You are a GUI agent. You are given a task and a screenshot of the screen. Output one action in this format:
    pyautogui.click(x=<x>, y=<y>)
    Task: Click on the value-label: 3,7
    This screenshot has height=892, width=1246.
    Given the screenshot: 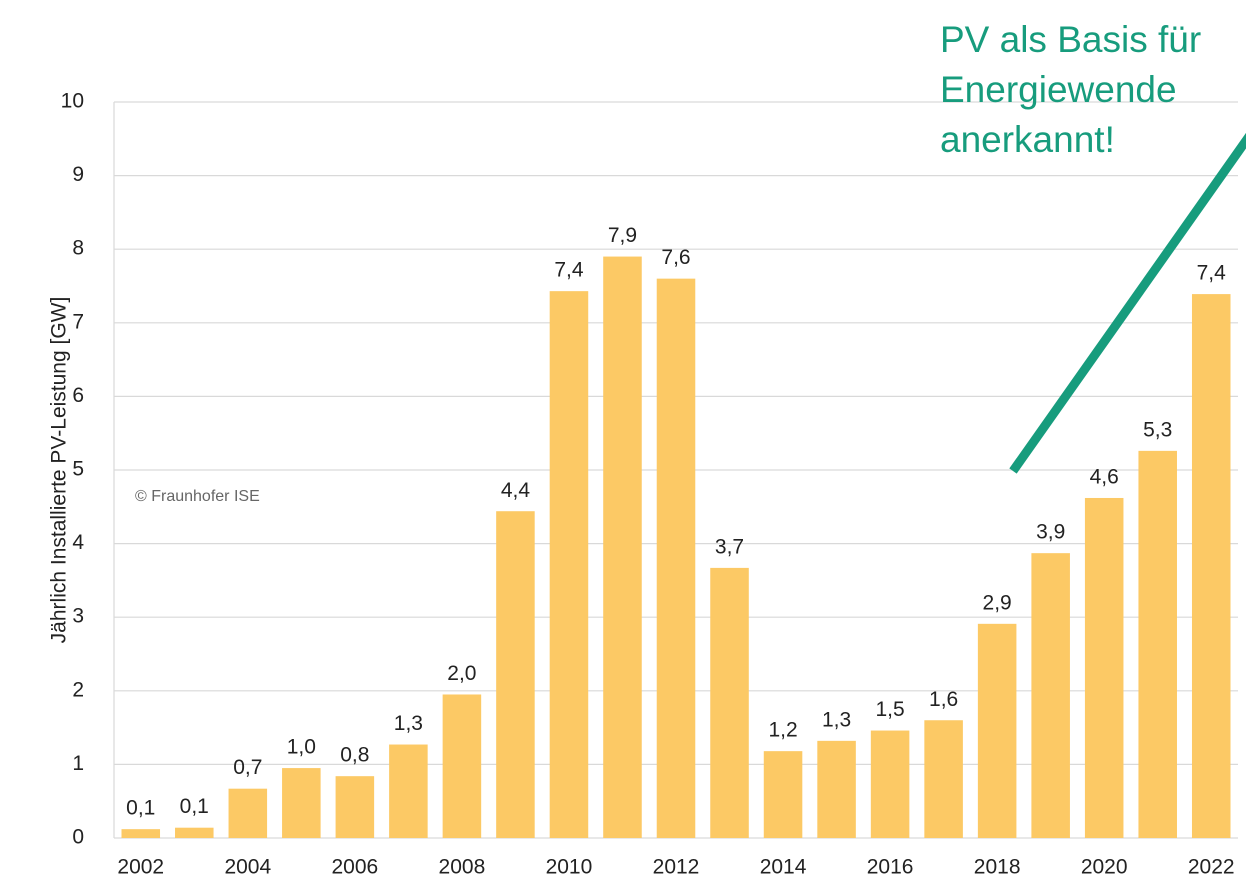 What is the action you would take?
    pyautogui.click(x=729, y=546)
    